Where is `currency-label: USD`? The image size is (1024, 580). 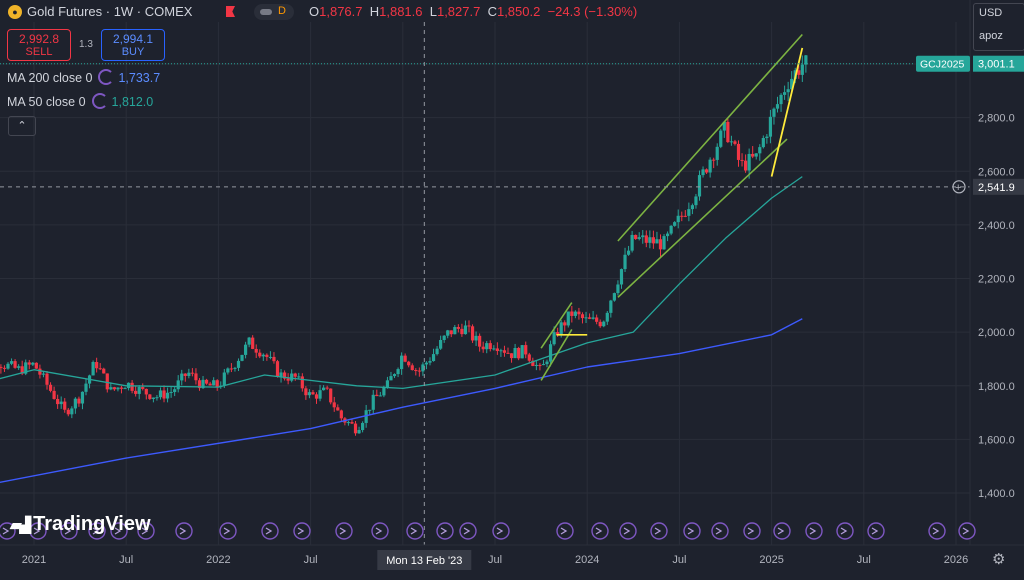
currency-label: USD is located at coordinates (991, 13).